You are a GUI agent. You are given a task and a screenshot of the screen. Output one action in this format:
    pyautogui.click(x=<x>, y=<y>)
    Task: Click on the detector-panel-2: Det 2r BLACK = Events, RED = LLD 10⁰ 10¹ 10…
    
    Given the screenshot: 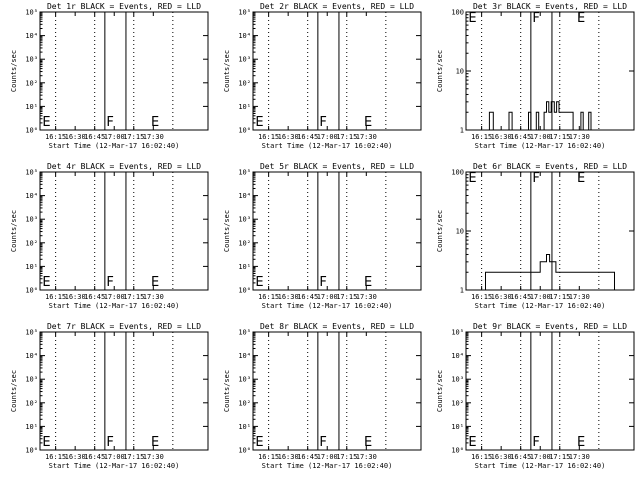 What is the action you would take?
    pyautogui.click(x=319, y=80)
    